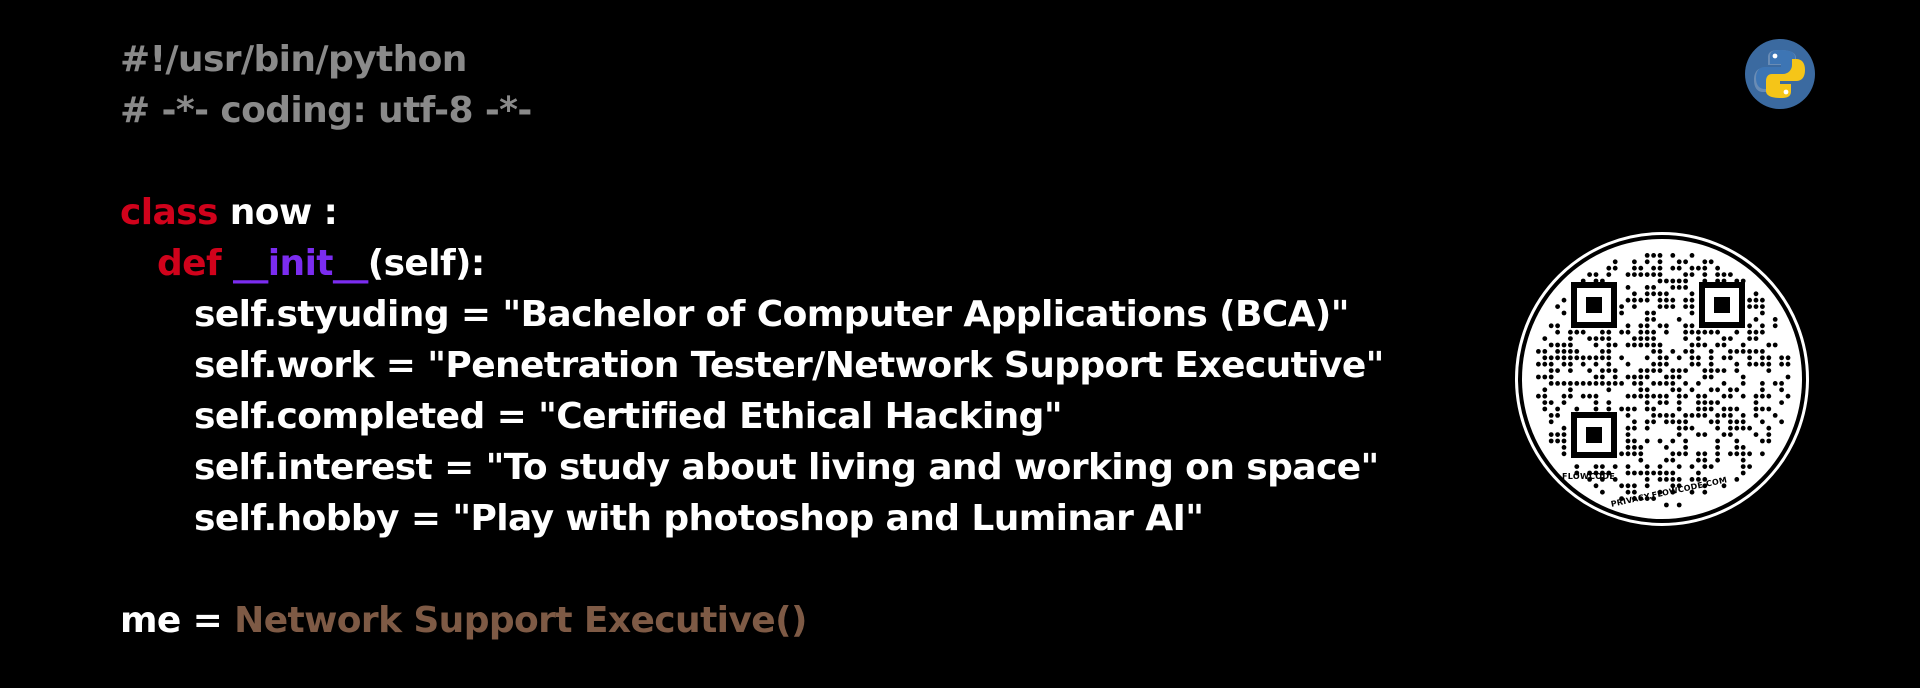 The width and height of the screenshot is (1920, 688). I want to click on qr-code-badge: FLOWCODE PRIVACY.FLOWCODE.COM, so click(1662, 379).